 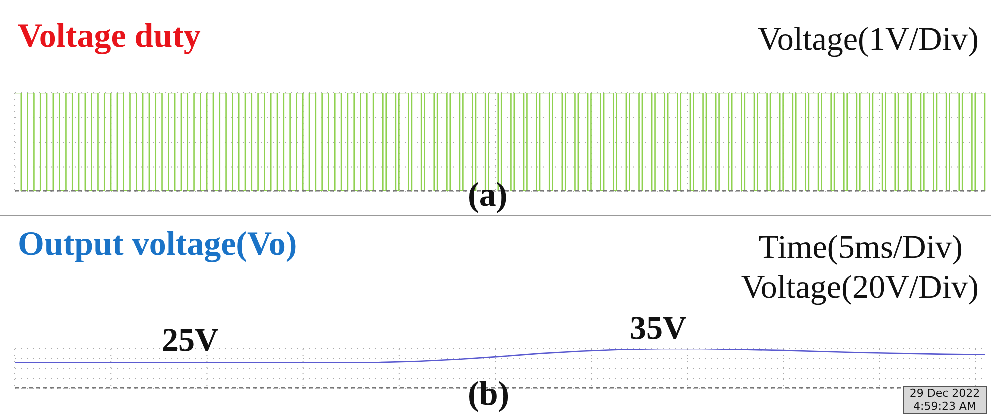 I want to click on annotation: (b), so click(x=489, y=395).